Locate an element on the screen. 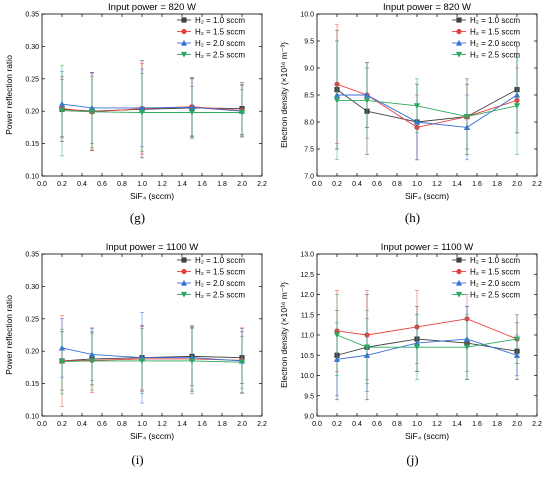 The image size is (550, 481). y-tick-label: 13.0 is located at coordinates (307, 255).